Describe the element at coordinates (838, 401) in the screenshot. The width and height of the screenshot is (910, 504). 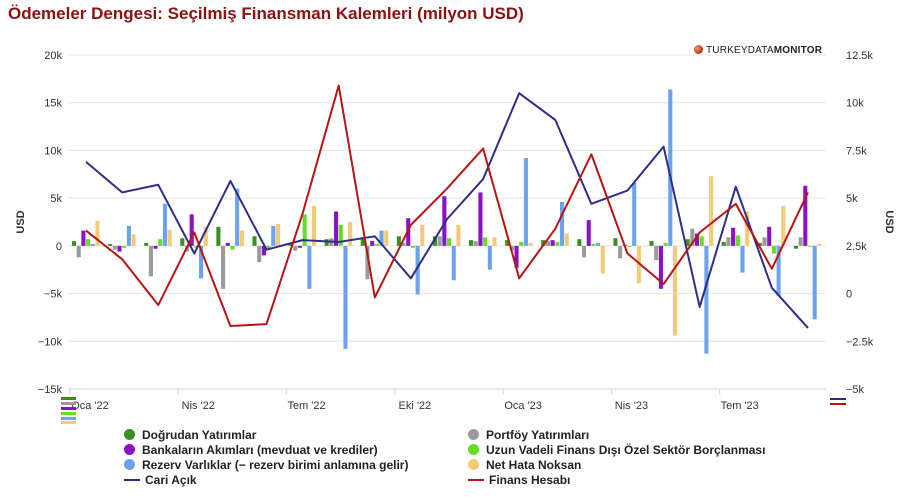
I see `right-legend-handle-icon` at that location.